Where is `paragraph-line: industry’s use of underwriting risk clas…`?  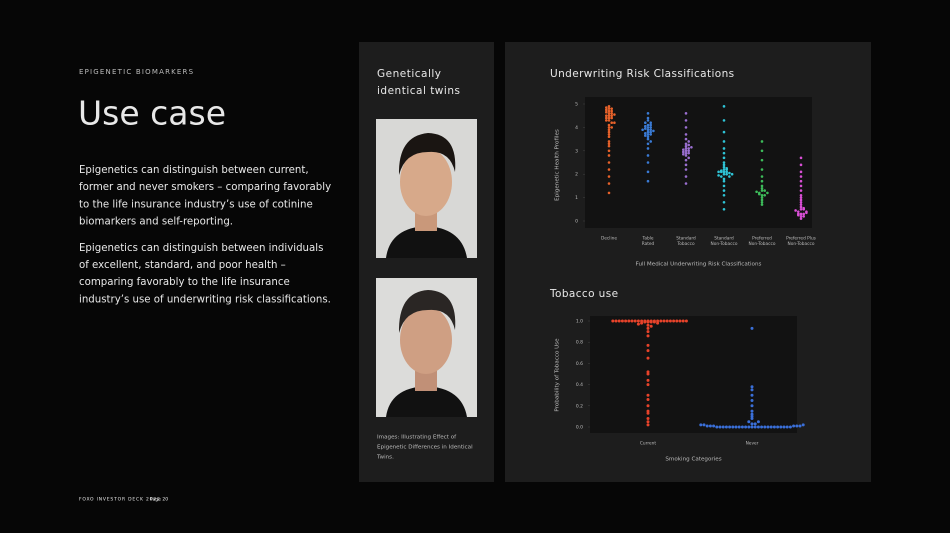 paragraph-line: industry’s use of underwriting risk clas… is located at coordinates (205, 299).